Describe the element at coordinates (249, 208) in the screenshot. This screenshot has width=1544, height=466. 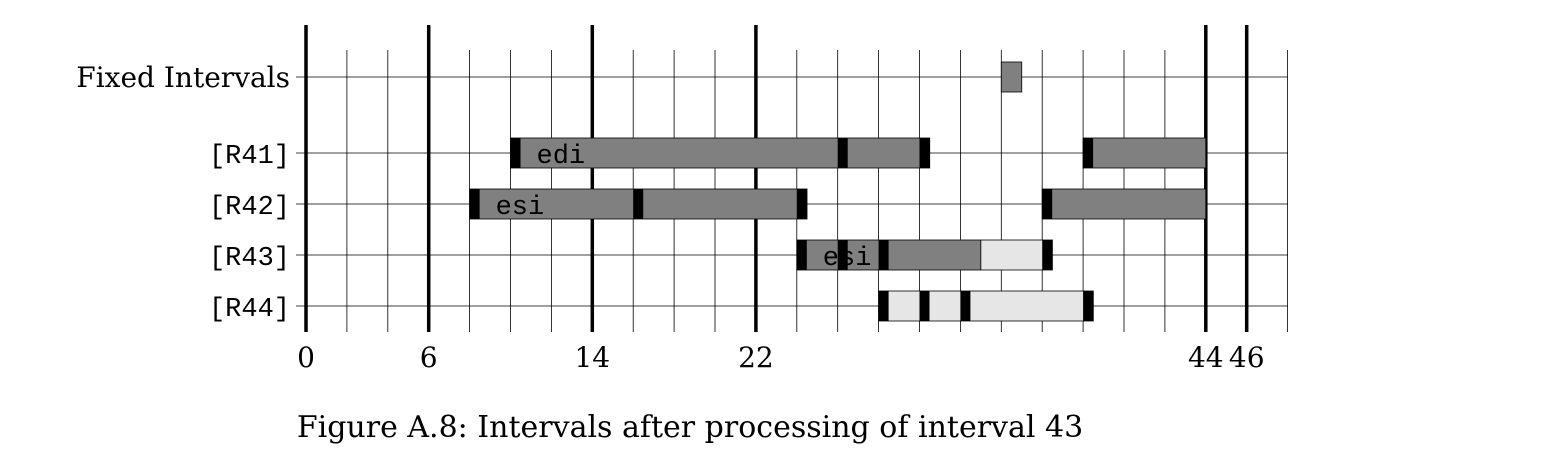
I see `row-label: [R42]` at that location.